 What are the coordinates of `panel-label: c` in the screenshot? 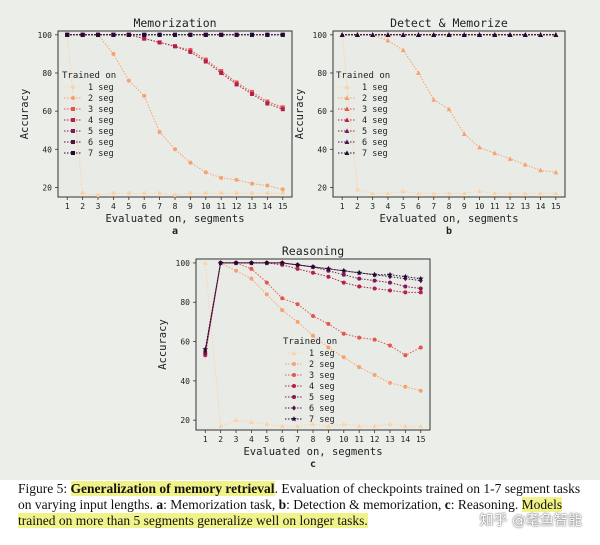 It's located at (313, 464).